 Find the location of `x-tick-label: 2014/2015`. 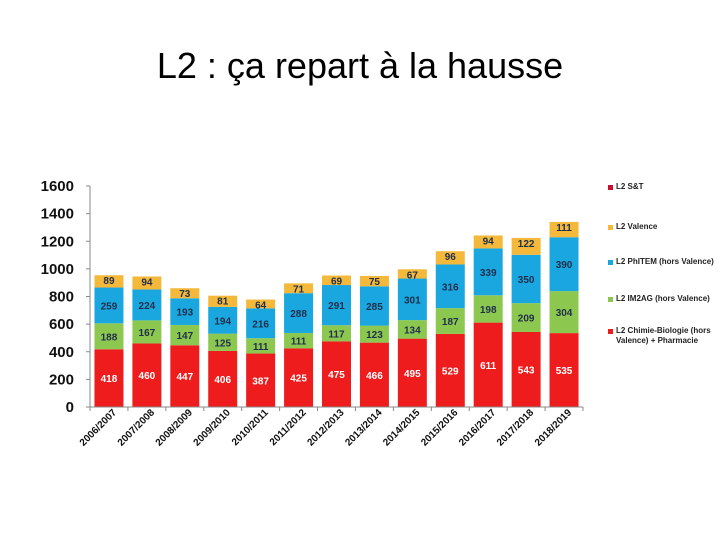

x-tick-label: 2014/2015 is located at coordinates (402, 428).